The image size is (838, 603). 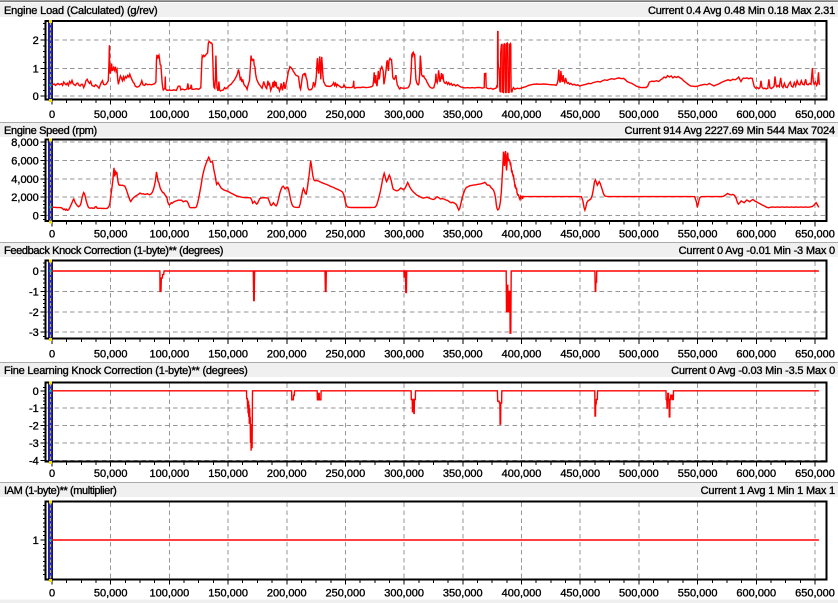 I want to click on svg-text: -4, so click(x=34, y=461).